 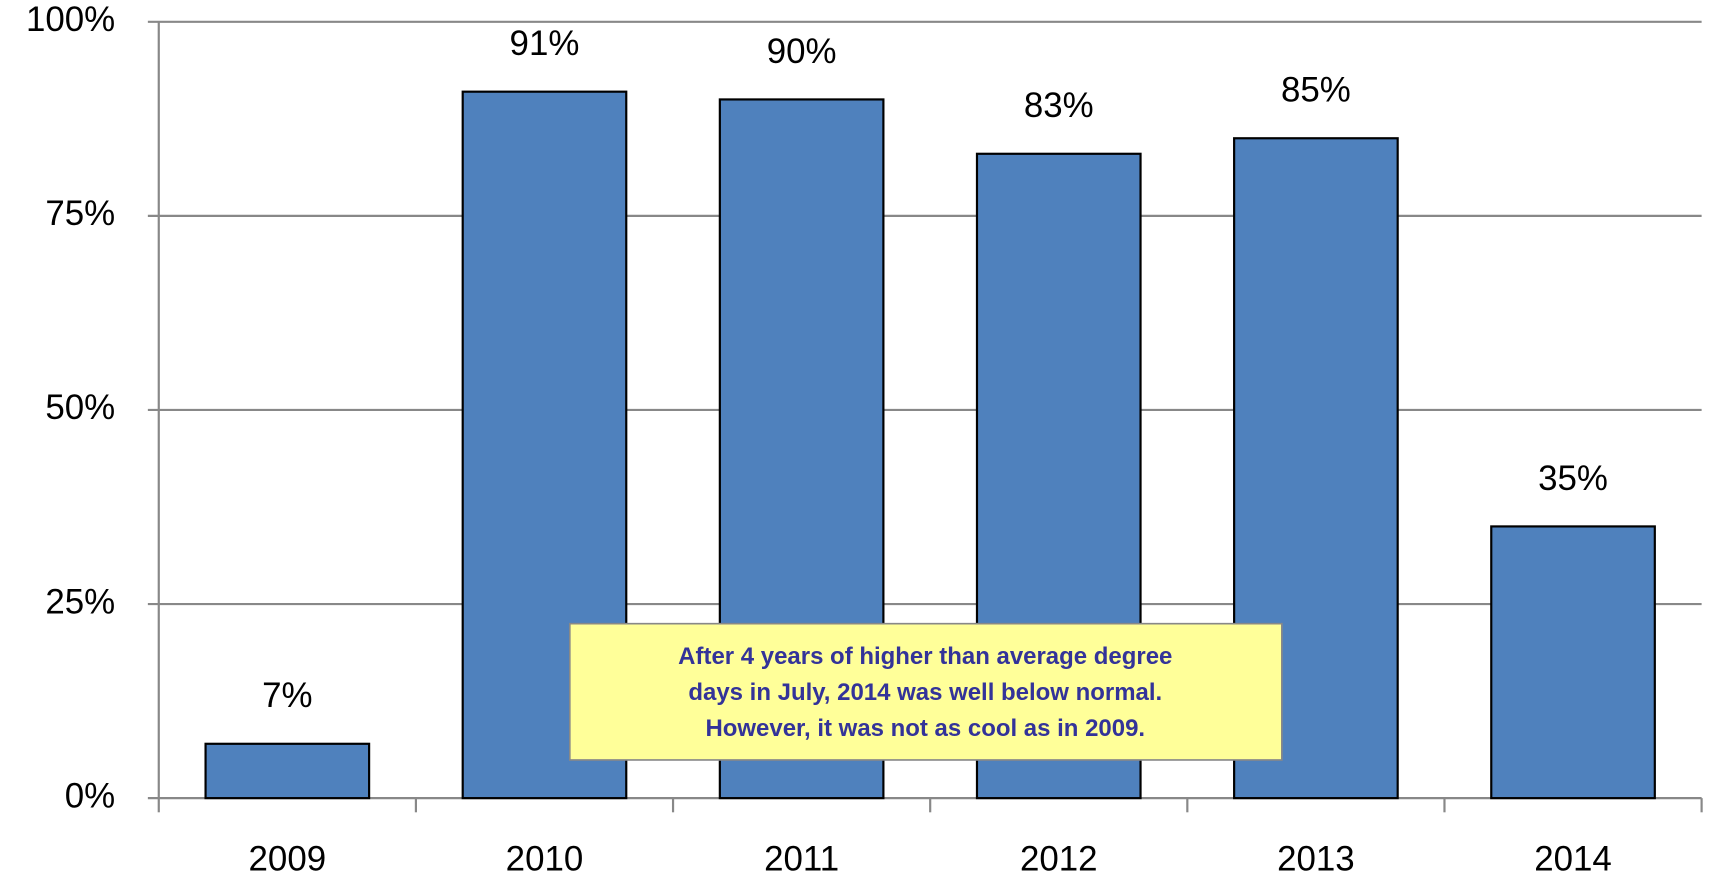 What do you see at coordinates (1316, 90) in the screenshot?
I see `data-label: 85%` at bounding box center [1316, 90].